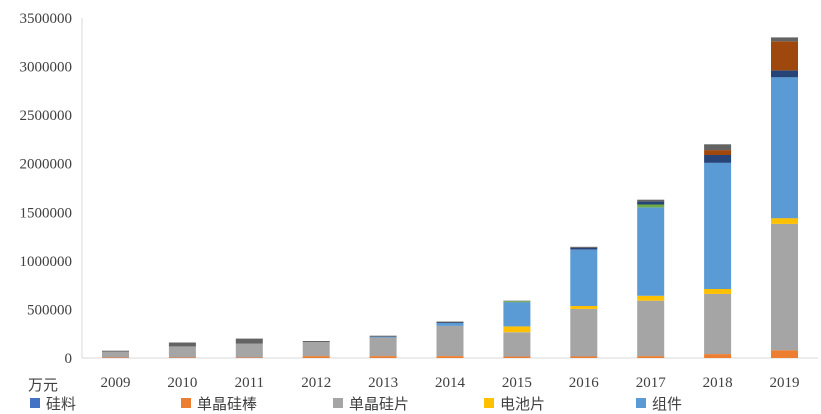  Describe the element at coordinates (517, 344) in the screenshot. I see `bar-segment-单晶硅片-2015` at that location.